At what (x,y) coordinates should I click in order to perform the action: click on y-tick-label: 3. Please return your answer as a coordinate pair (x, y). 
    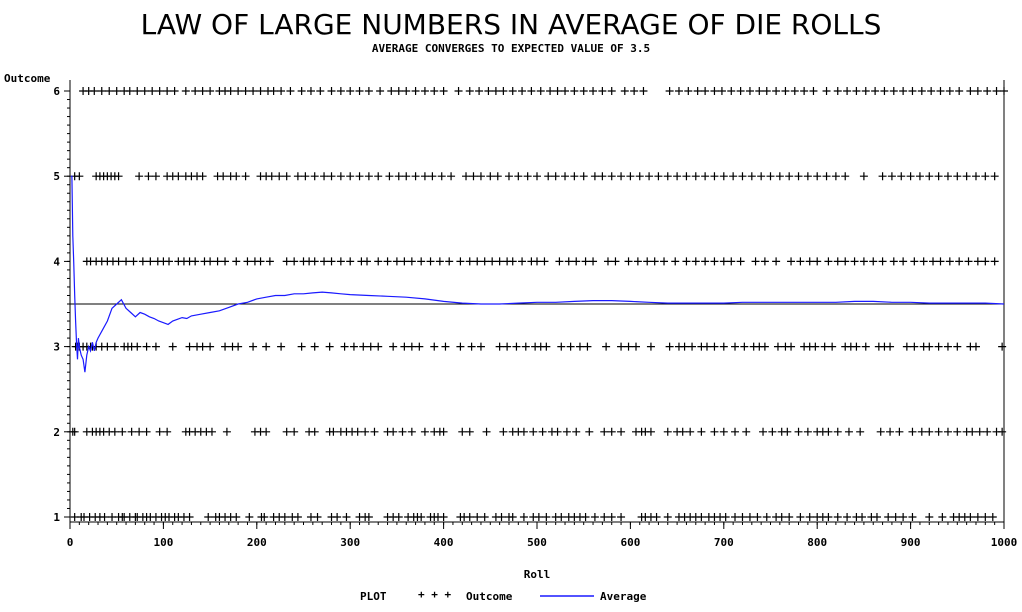
    Looking at the image, I should click on (56, 347).